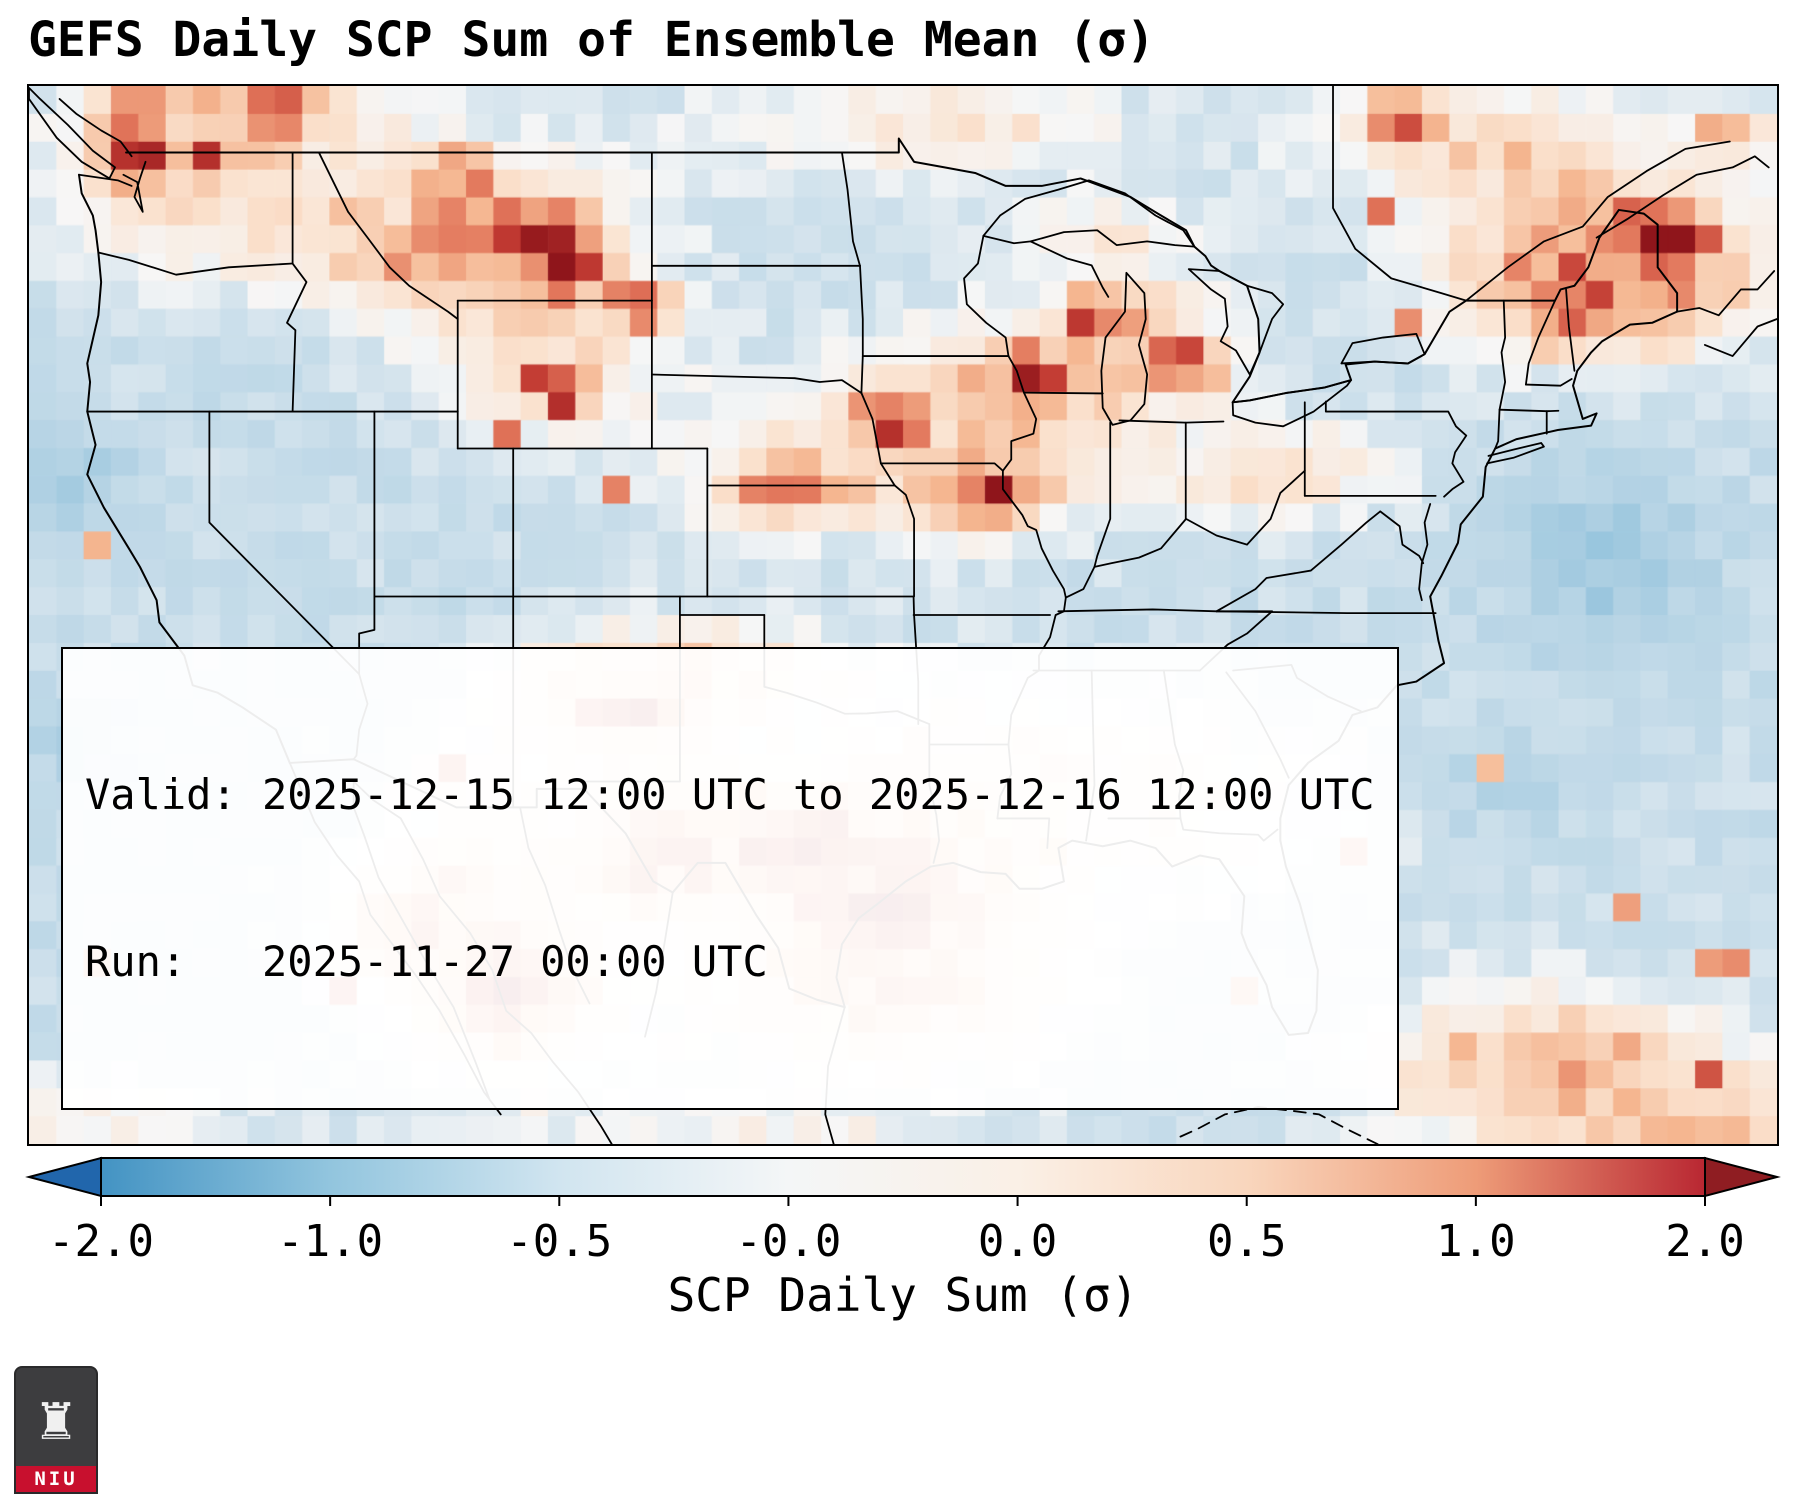 This screenshot has width=1803, height=1506. What do you see at coordinates (195, 263) in the screenshot?
I see `boundary-wa-or` at bounding box center [195, 263].